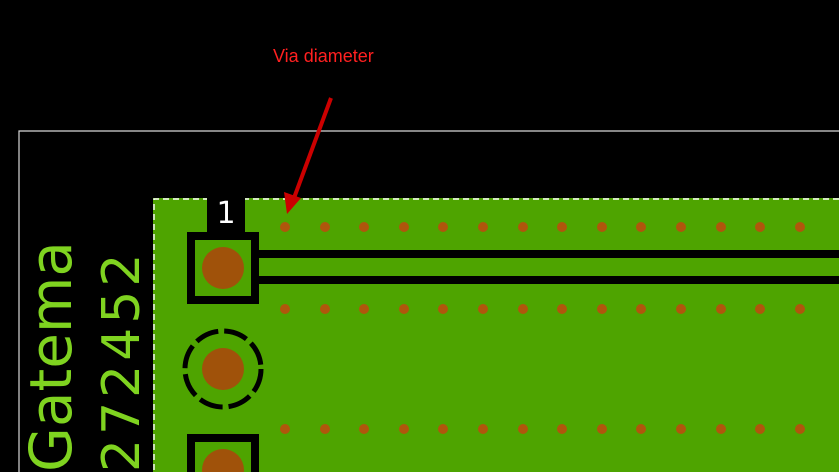  I want to click on pin-1-label: 1, so click(226, 213).